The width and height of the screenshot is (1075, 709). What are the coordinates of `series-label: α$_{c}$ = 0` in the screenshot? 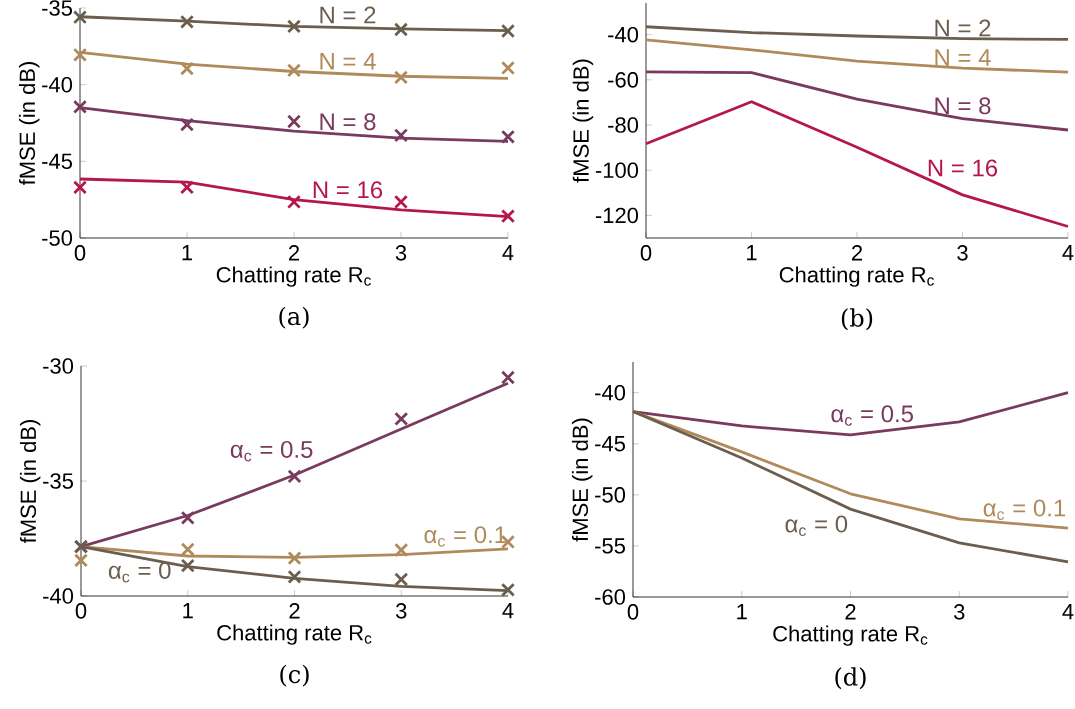 It's located at (816, 526).